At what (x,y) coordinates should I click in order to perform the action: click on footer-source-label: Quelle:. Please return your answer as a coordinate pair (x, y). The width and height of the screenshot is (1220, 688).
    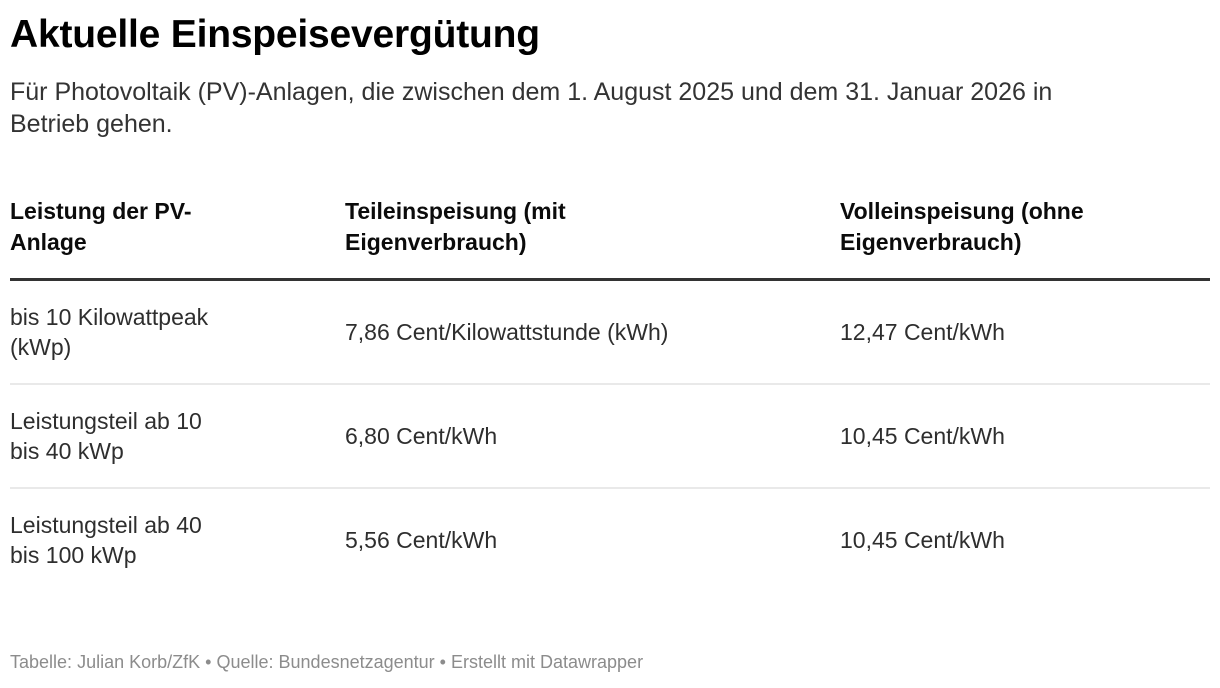
    Looking at the image, I should click on (245, 662).